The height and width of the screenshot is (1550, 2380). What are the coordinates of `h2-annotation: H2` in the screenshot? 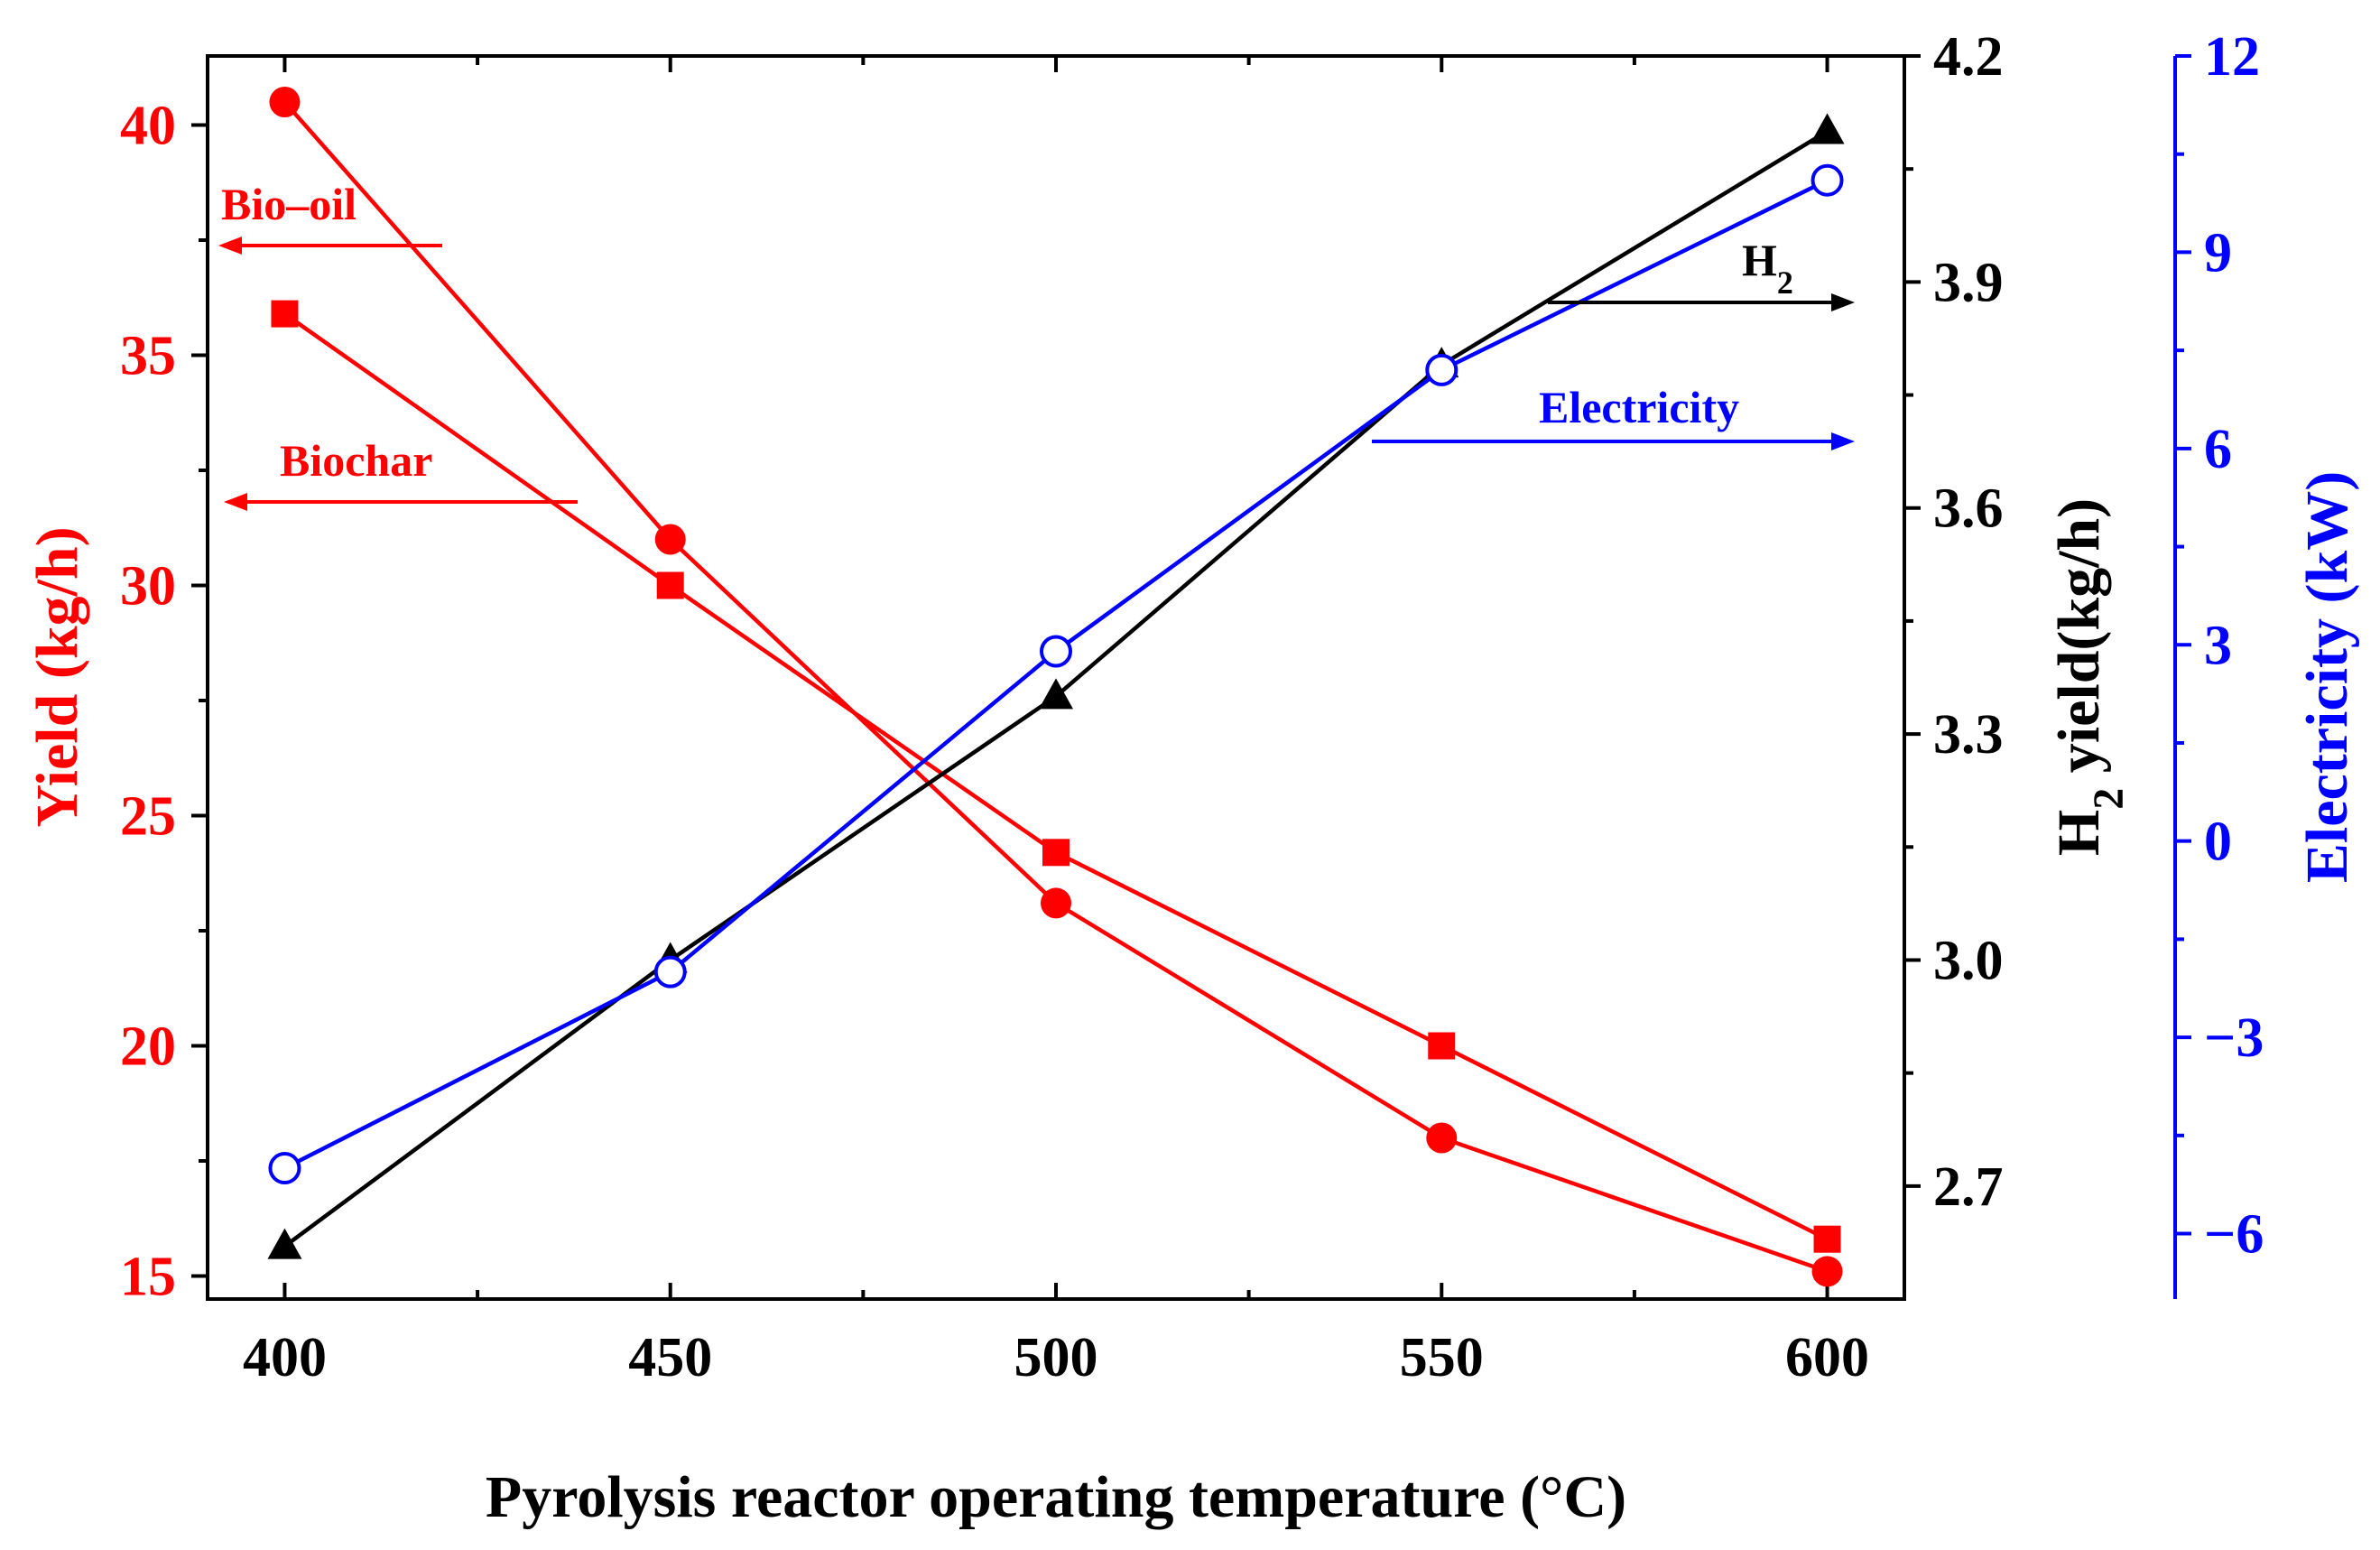 It's located at (1702, 273).